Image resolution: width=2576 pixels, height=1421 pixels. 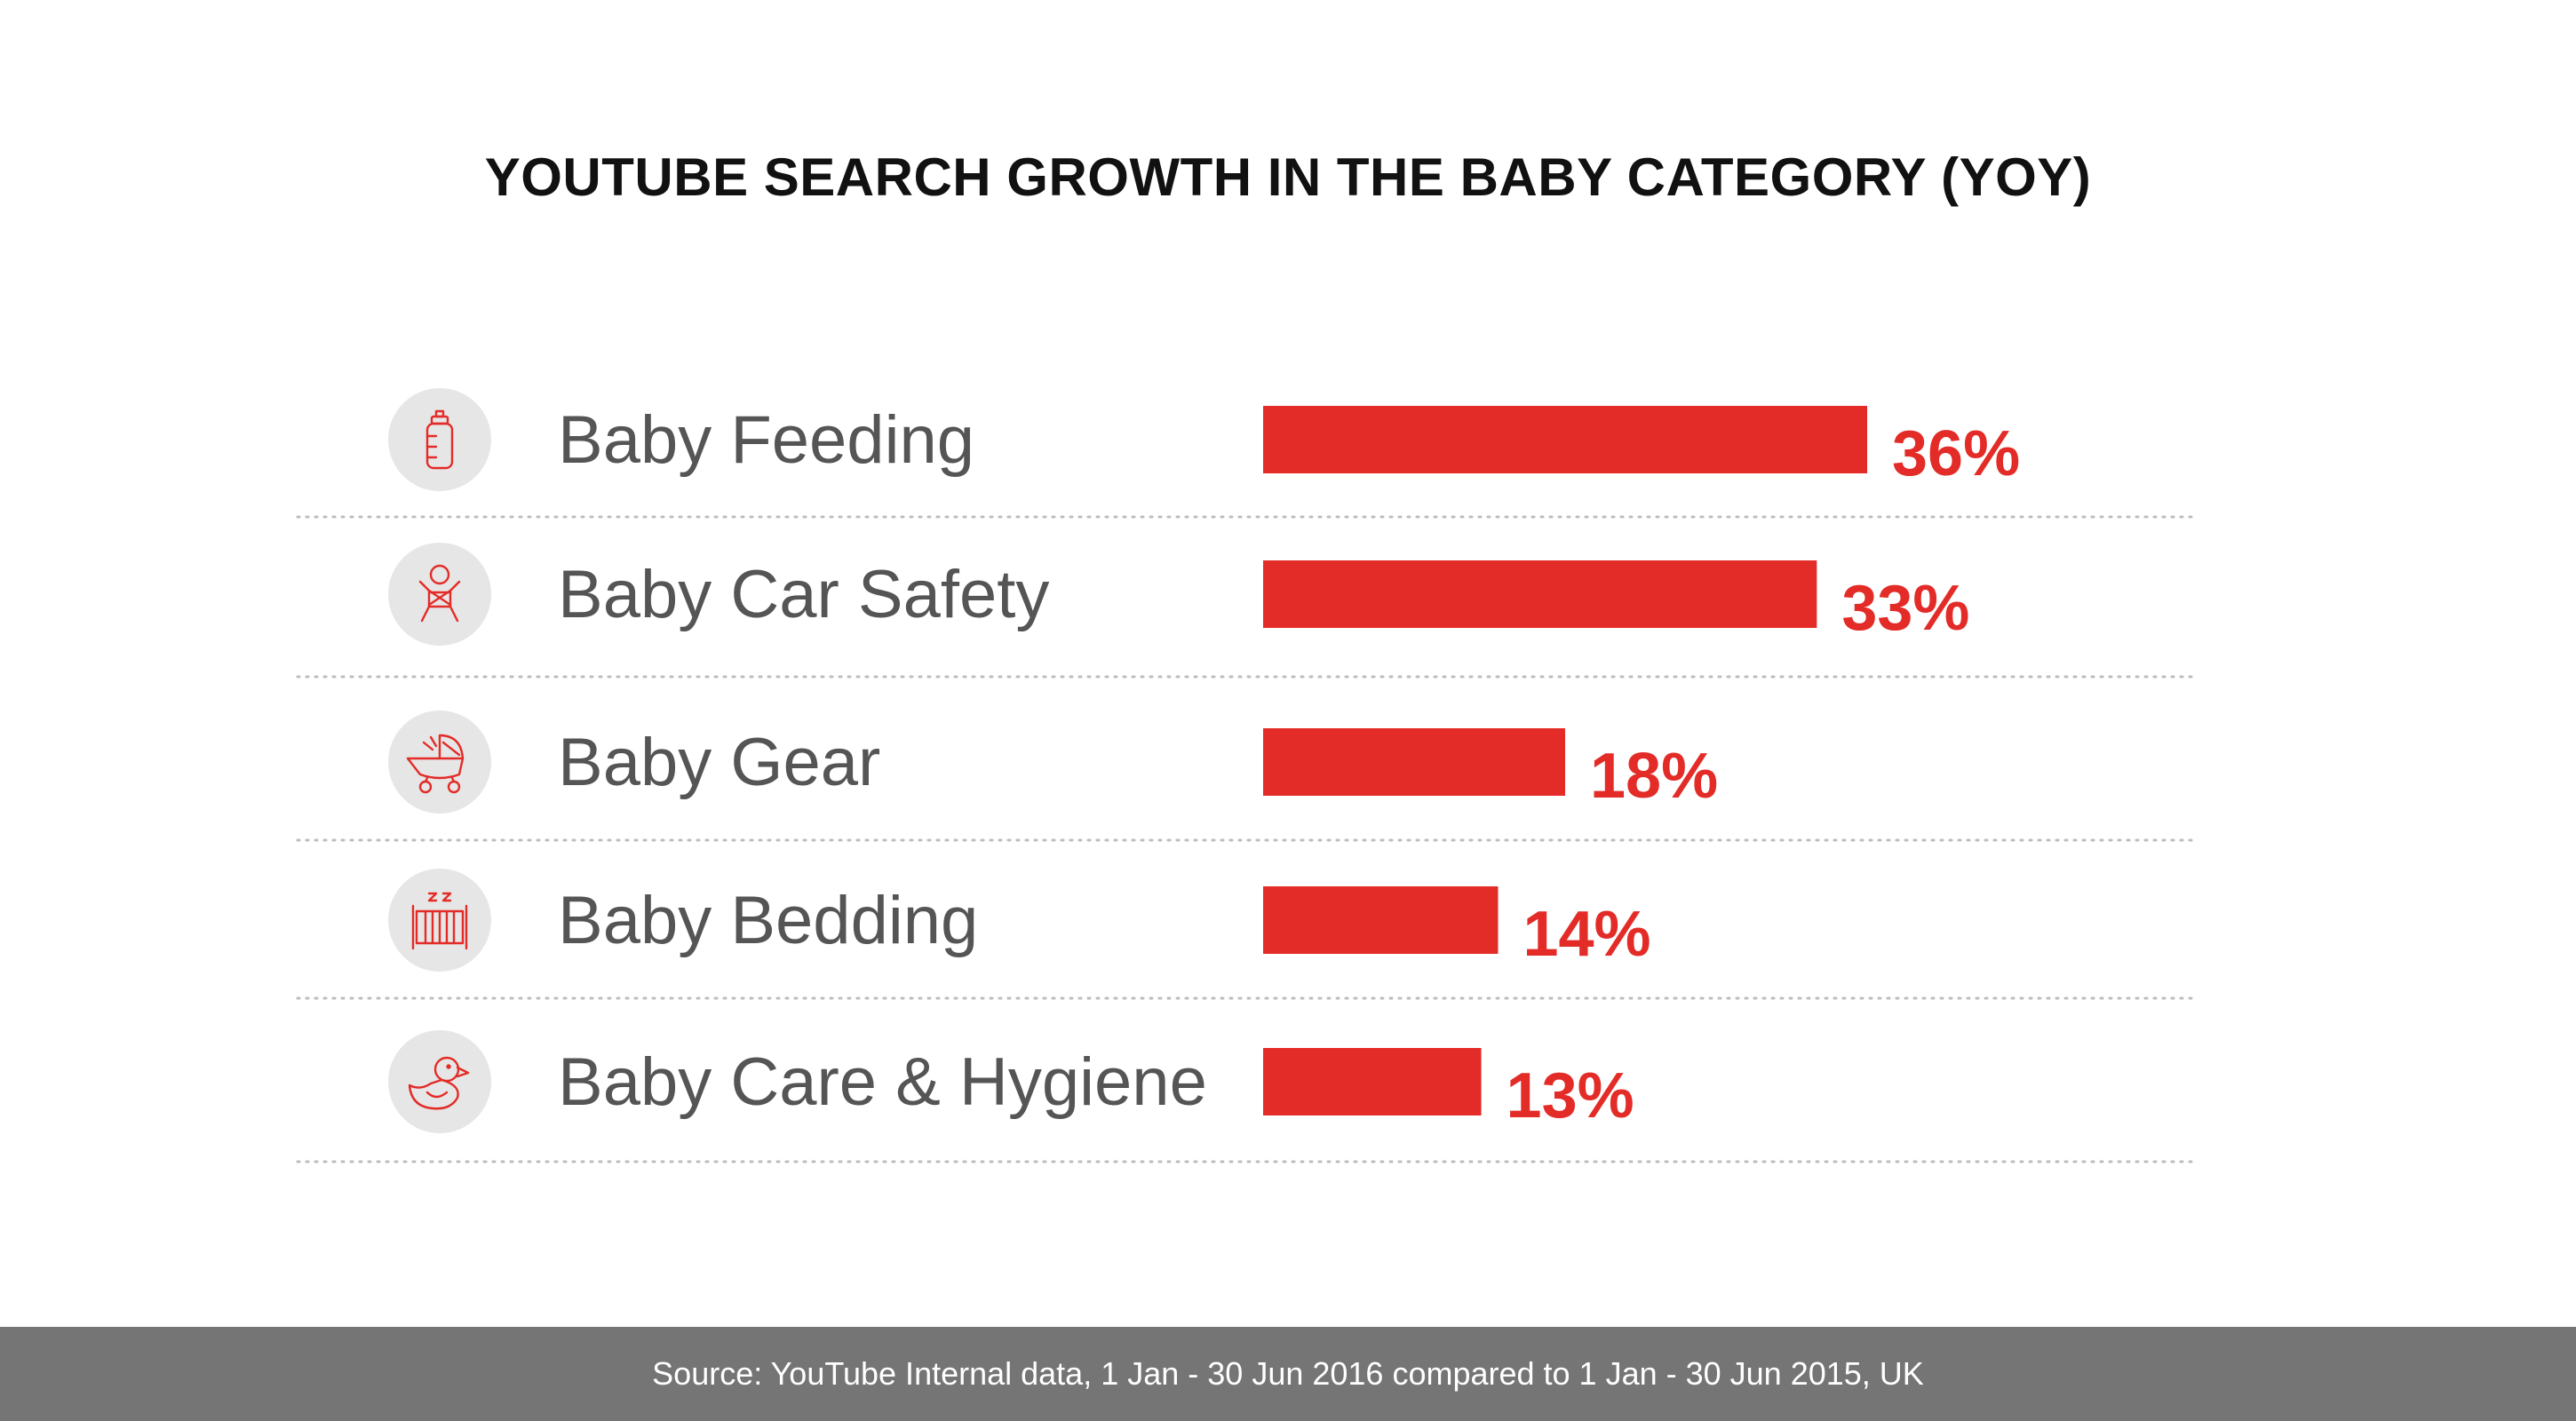 I want to click on chart-row: Baby Gear 18%, so click(x=1248, y=776).